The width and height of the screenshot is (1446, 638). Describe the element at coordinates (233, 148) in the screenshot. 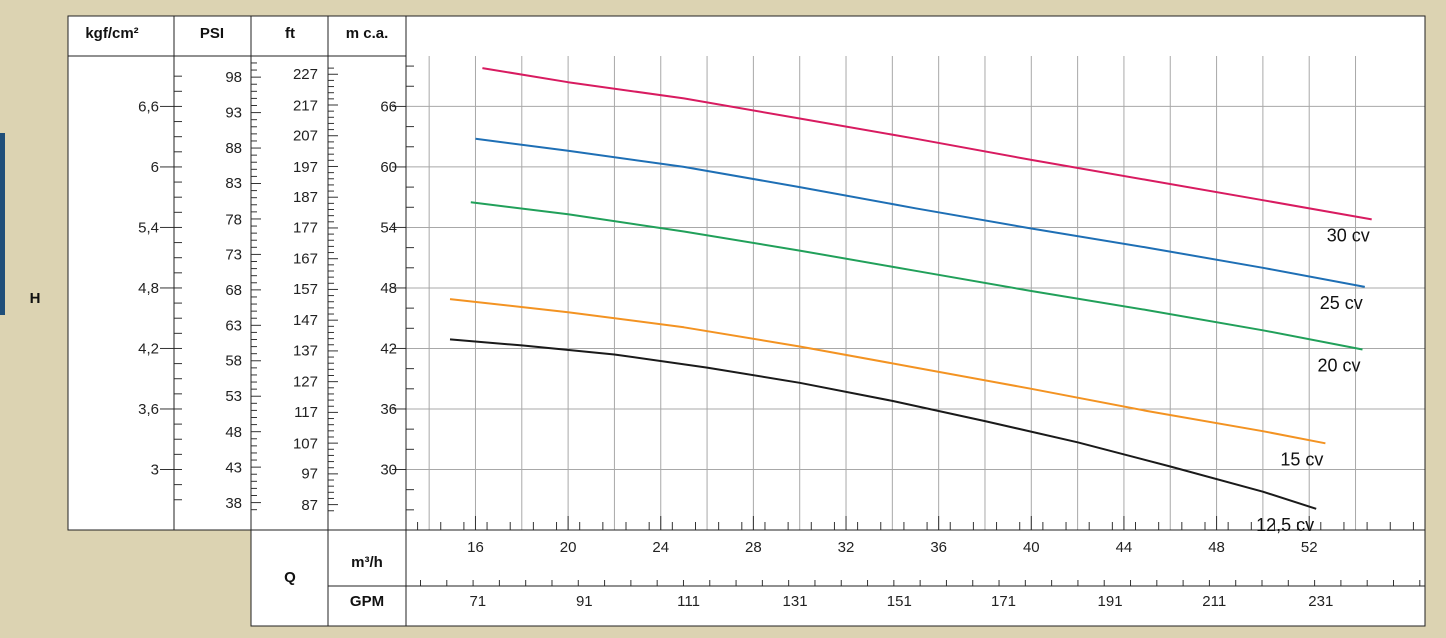

I see `psi-tick-label: 88` at that location.